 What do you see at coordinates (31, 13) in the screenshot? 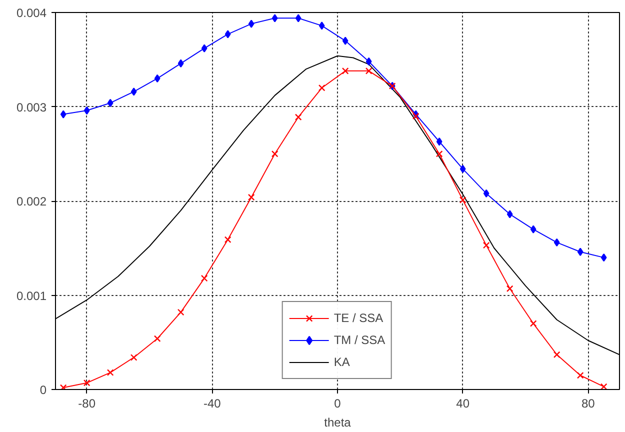
I see `y-tick-label: 0.004` at bounding box center [31, 13].